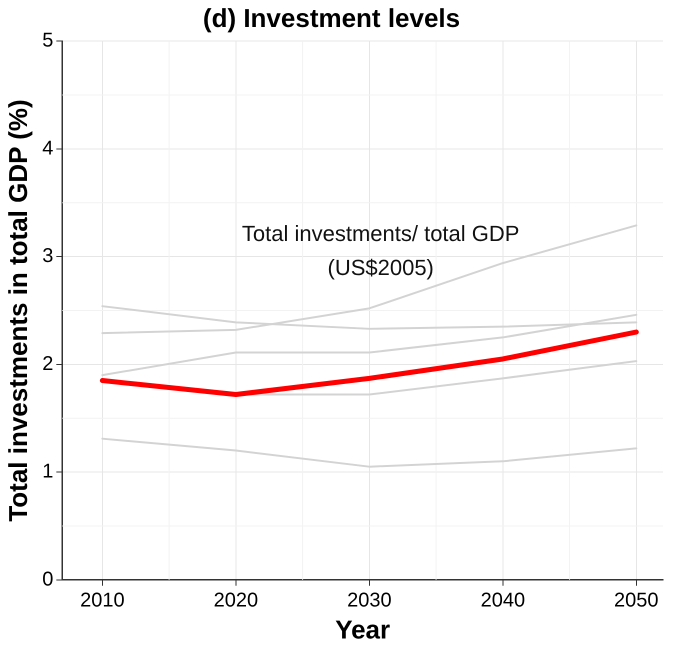 The width and height of the screenshot is (683, 647). I want to click on y-tick-label: 2, so click(48, 363).